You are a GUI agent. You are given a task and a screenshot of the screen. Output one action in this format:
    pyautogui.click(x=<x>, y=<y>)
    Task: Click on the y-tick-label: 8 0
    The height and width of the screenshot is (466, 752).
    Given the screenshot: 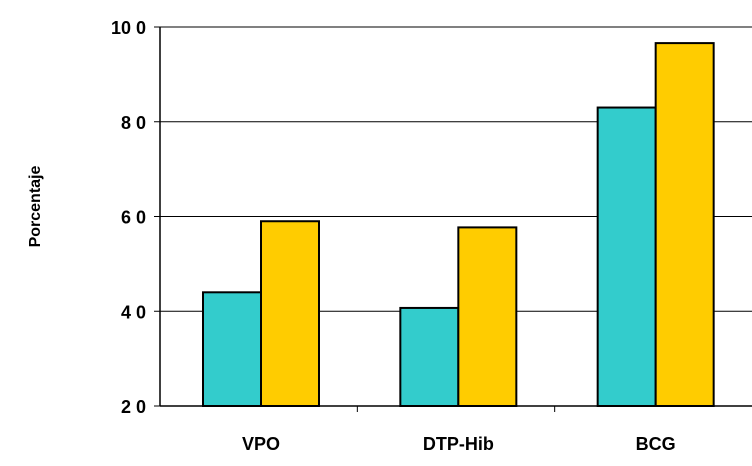 What is the action you would take?
    pyautogui.click(x=133, y=123)
    